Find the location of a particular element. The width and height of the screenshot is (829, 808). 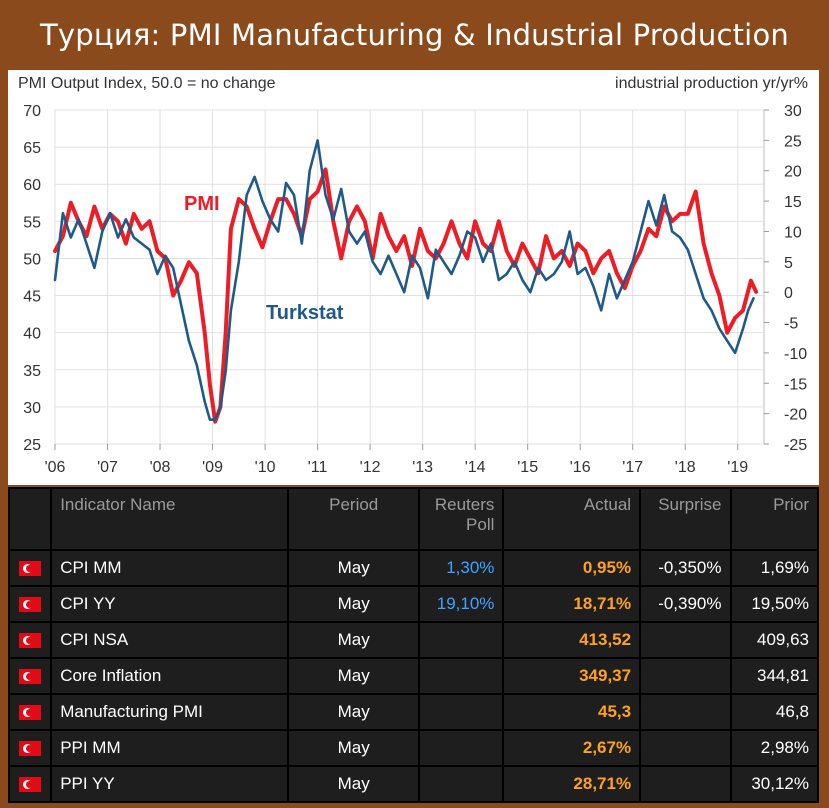

table-row: CPI MM May 1,30% 0,95% -0,350% 1,69% is located at coordinates (413, 568).